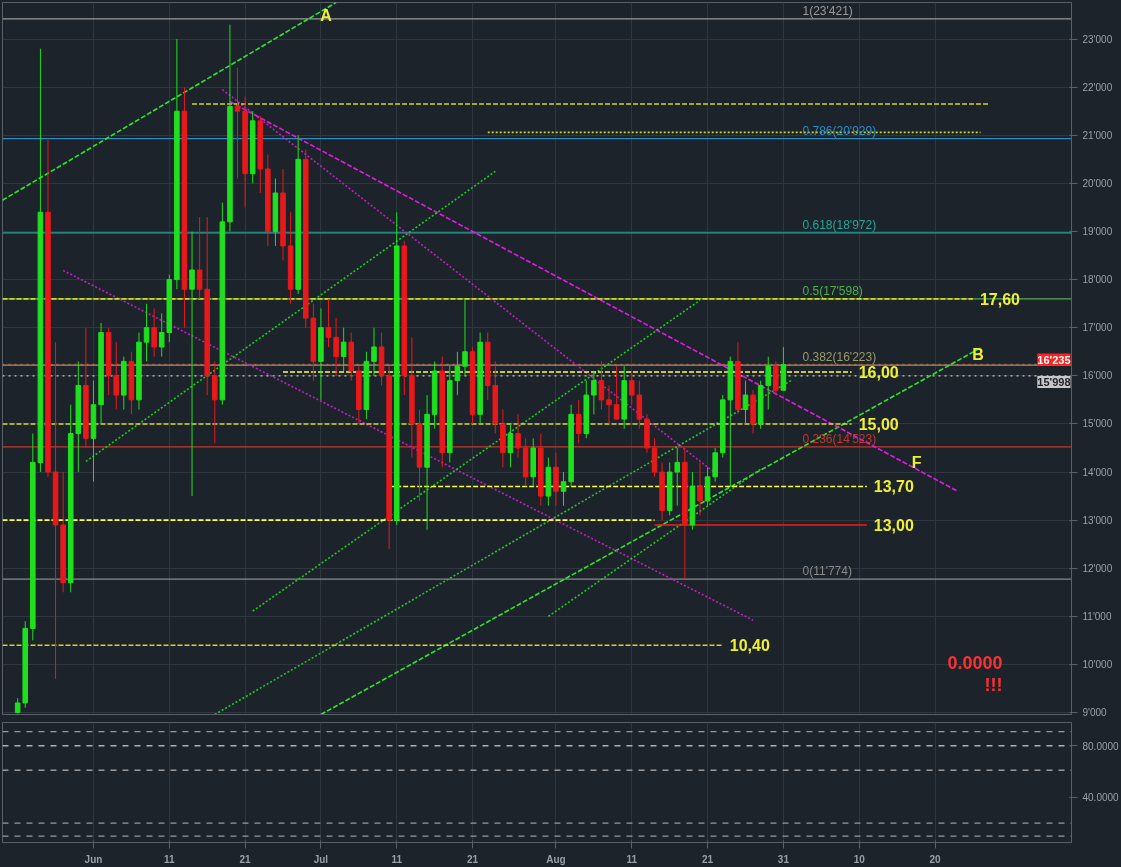 Image resolution: width=1121 pixels, height=867 pixels. I want to click on y-tick-label: 17'000, so click(1097, 328).